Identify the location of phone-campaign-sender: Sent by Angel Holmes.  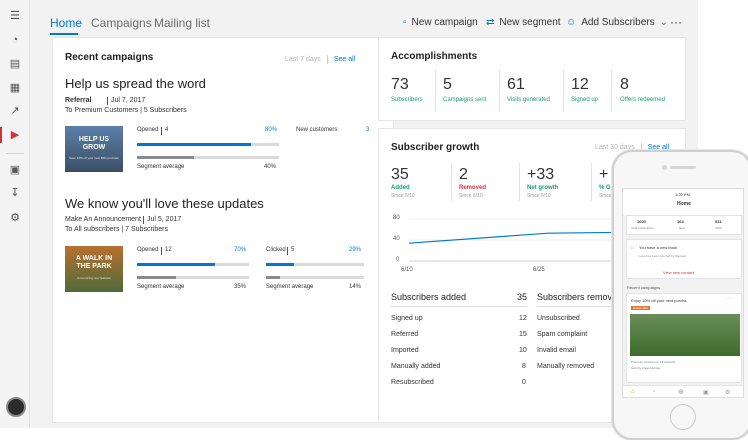
(646, 368).